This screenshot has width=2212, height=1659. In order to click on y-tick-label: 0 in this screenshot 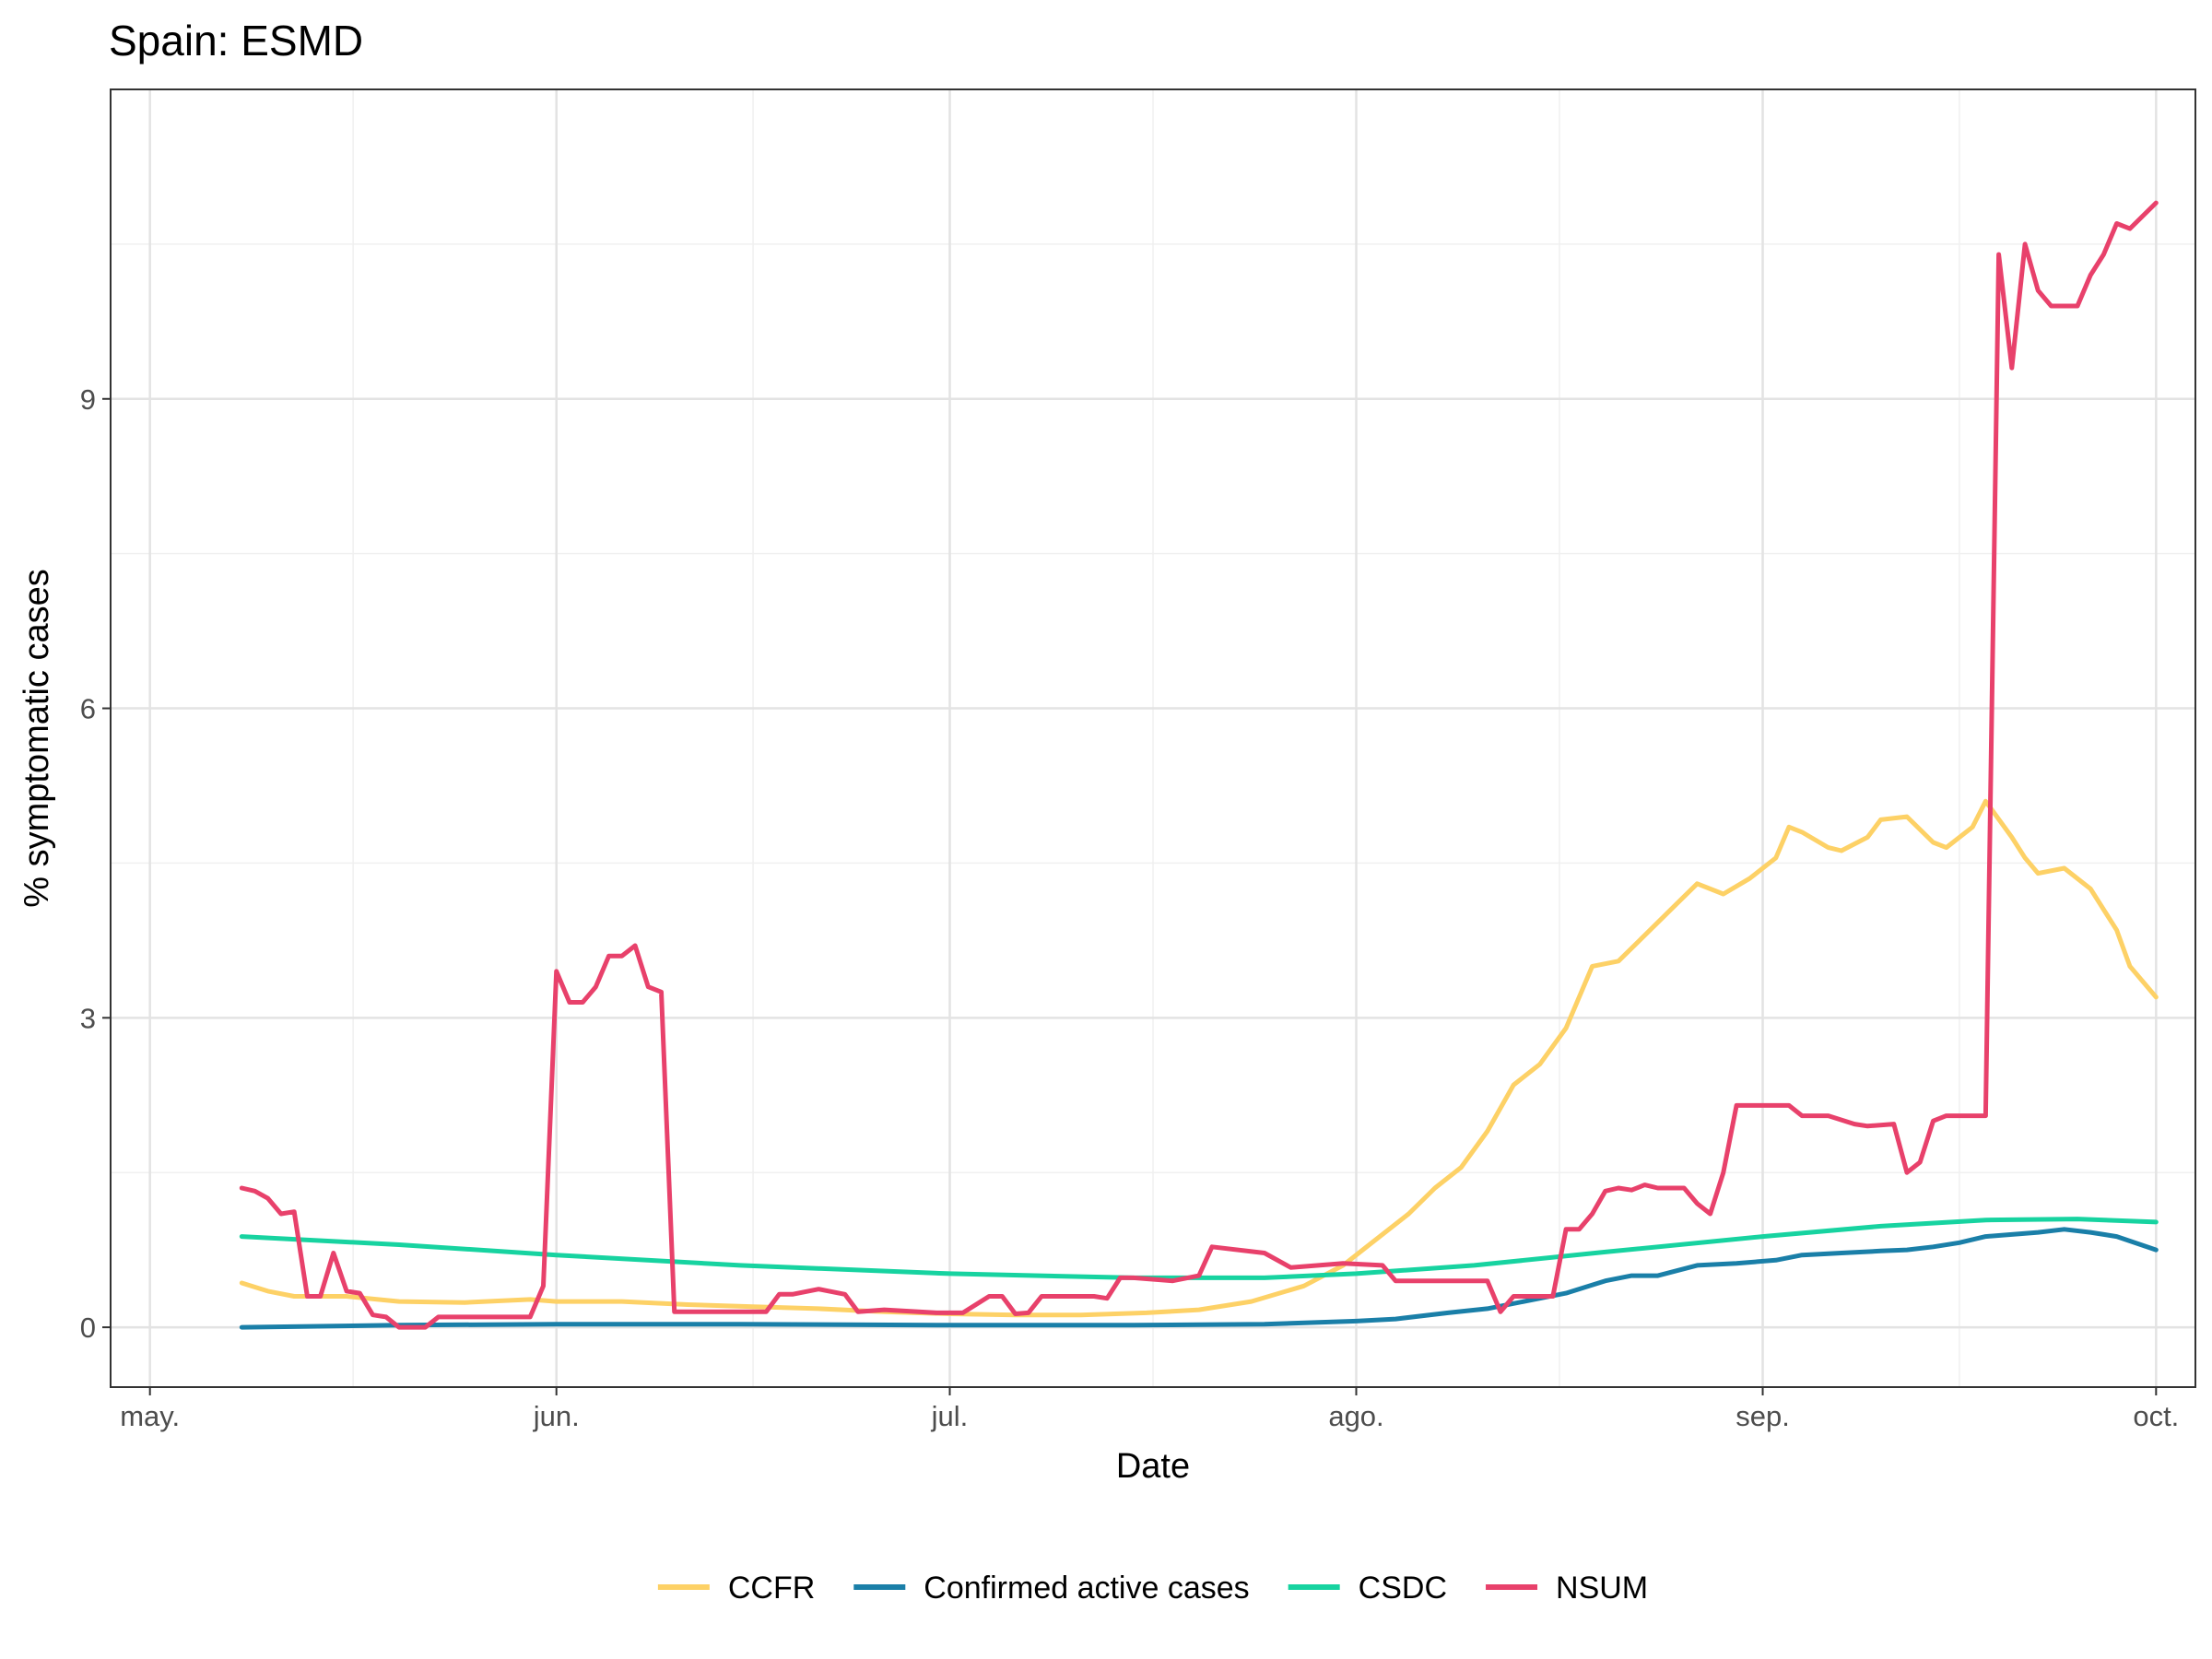, I will do `click(88, 1328)`.